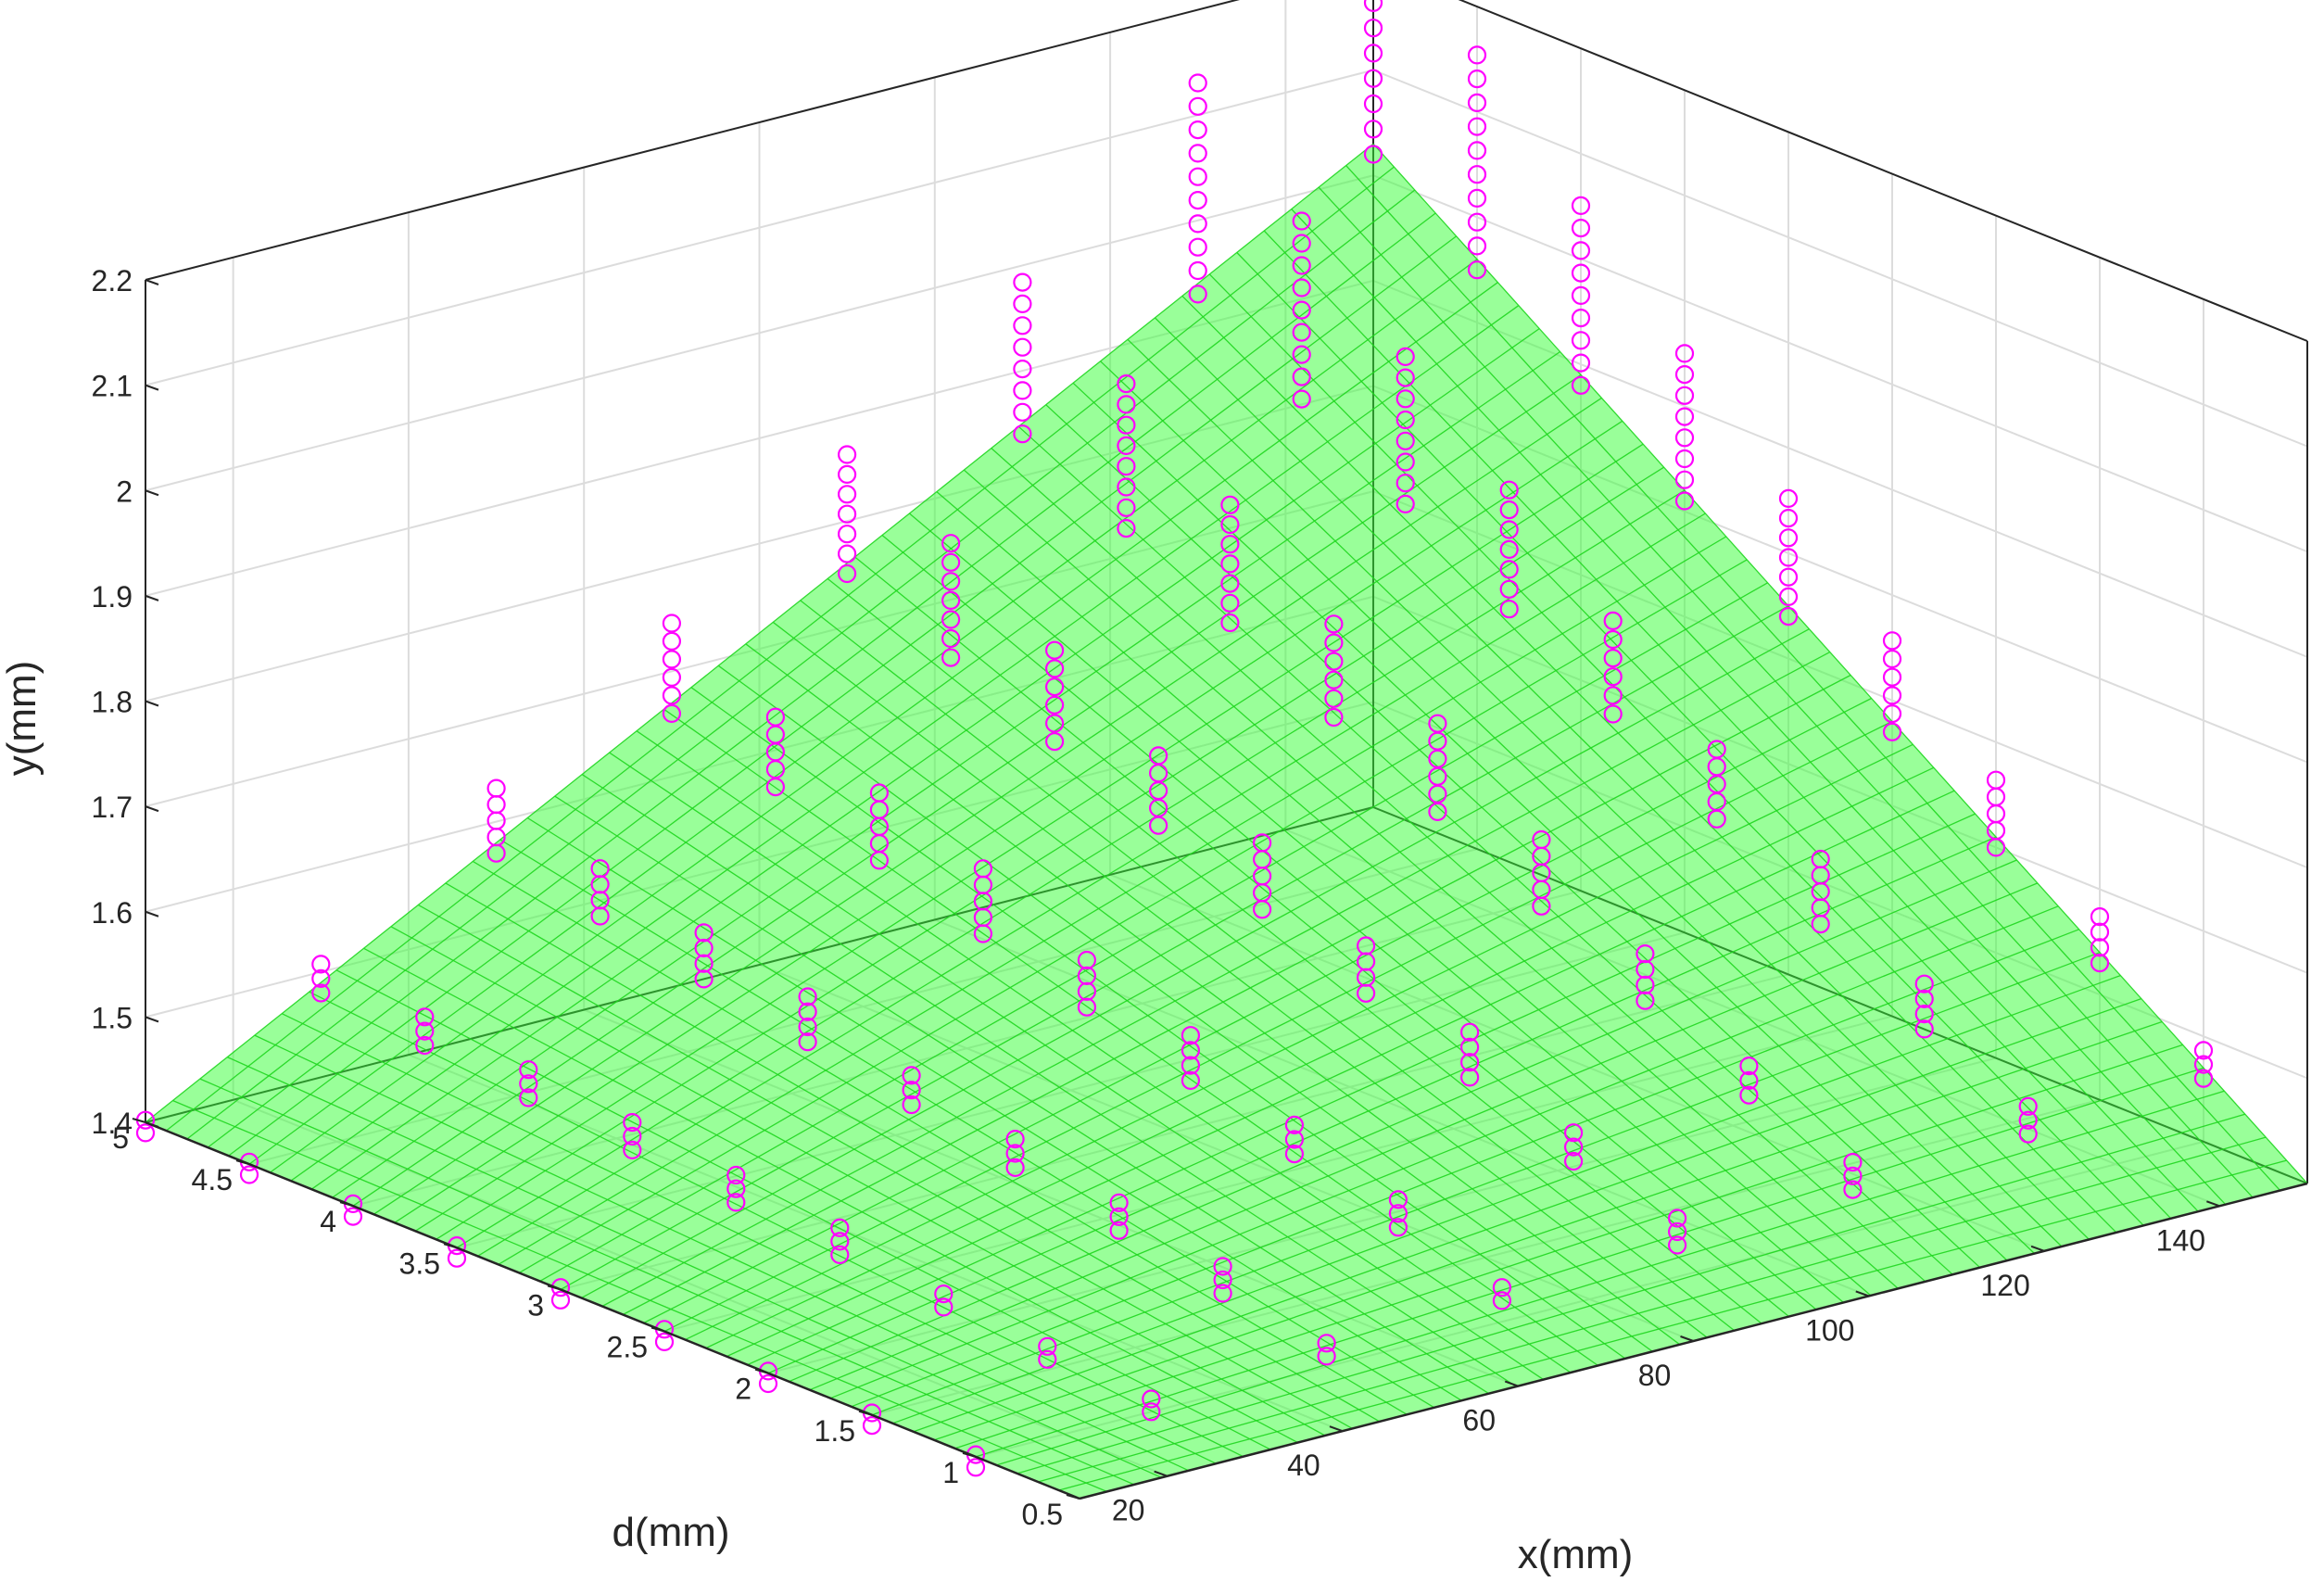  What do you see at coordinates (1840, 363) in the screenshot?
I see `grid-line` at bounding box center [1840, 363].